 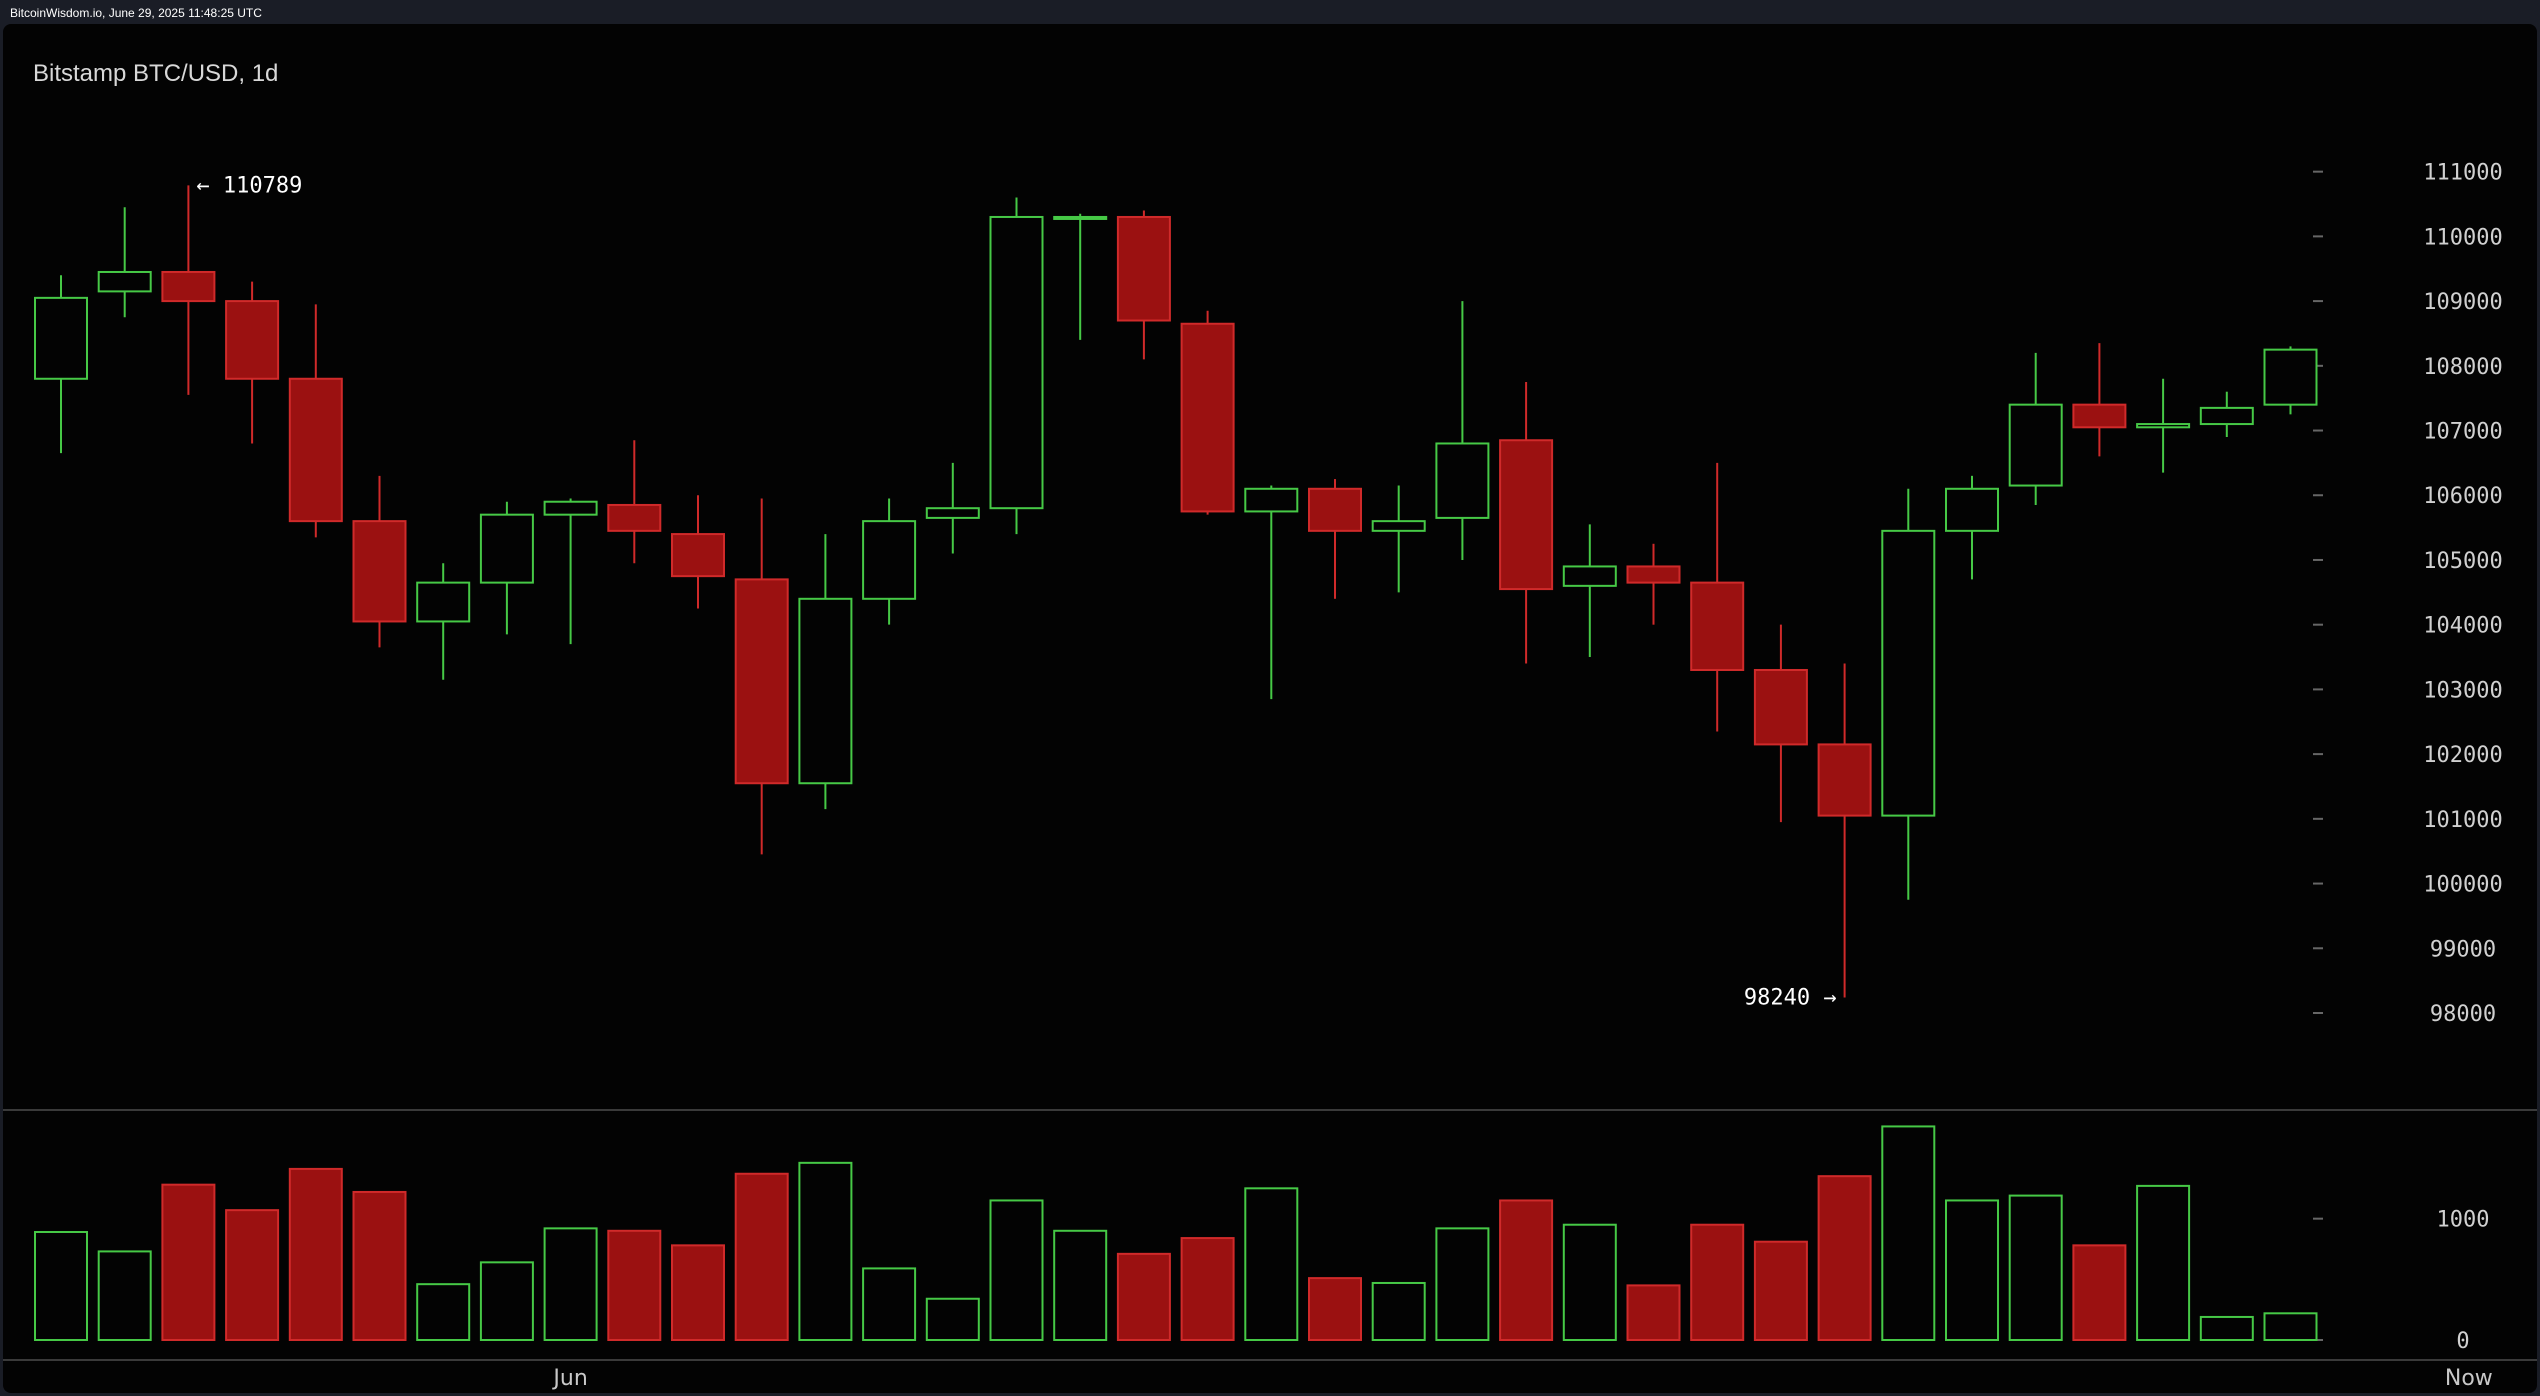 I want to click on price-tick-label: 100000, so click(x=2462, y=885).